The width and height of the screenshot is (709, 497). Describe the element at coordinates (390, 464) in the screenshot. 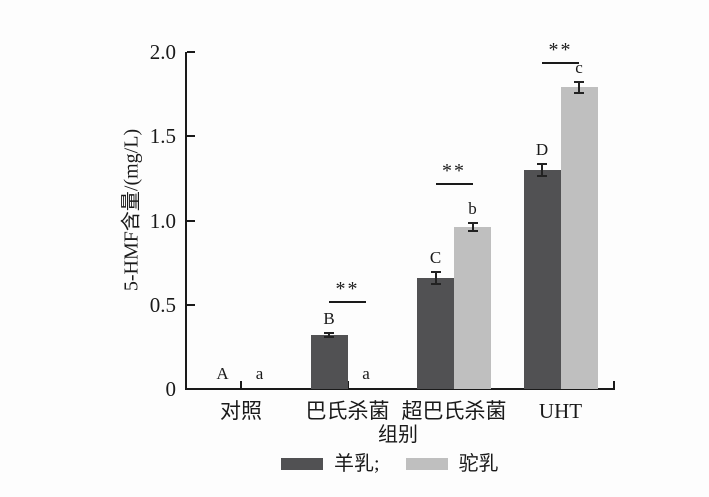

I see `legend: 羊乳; 驼乳` at that location.